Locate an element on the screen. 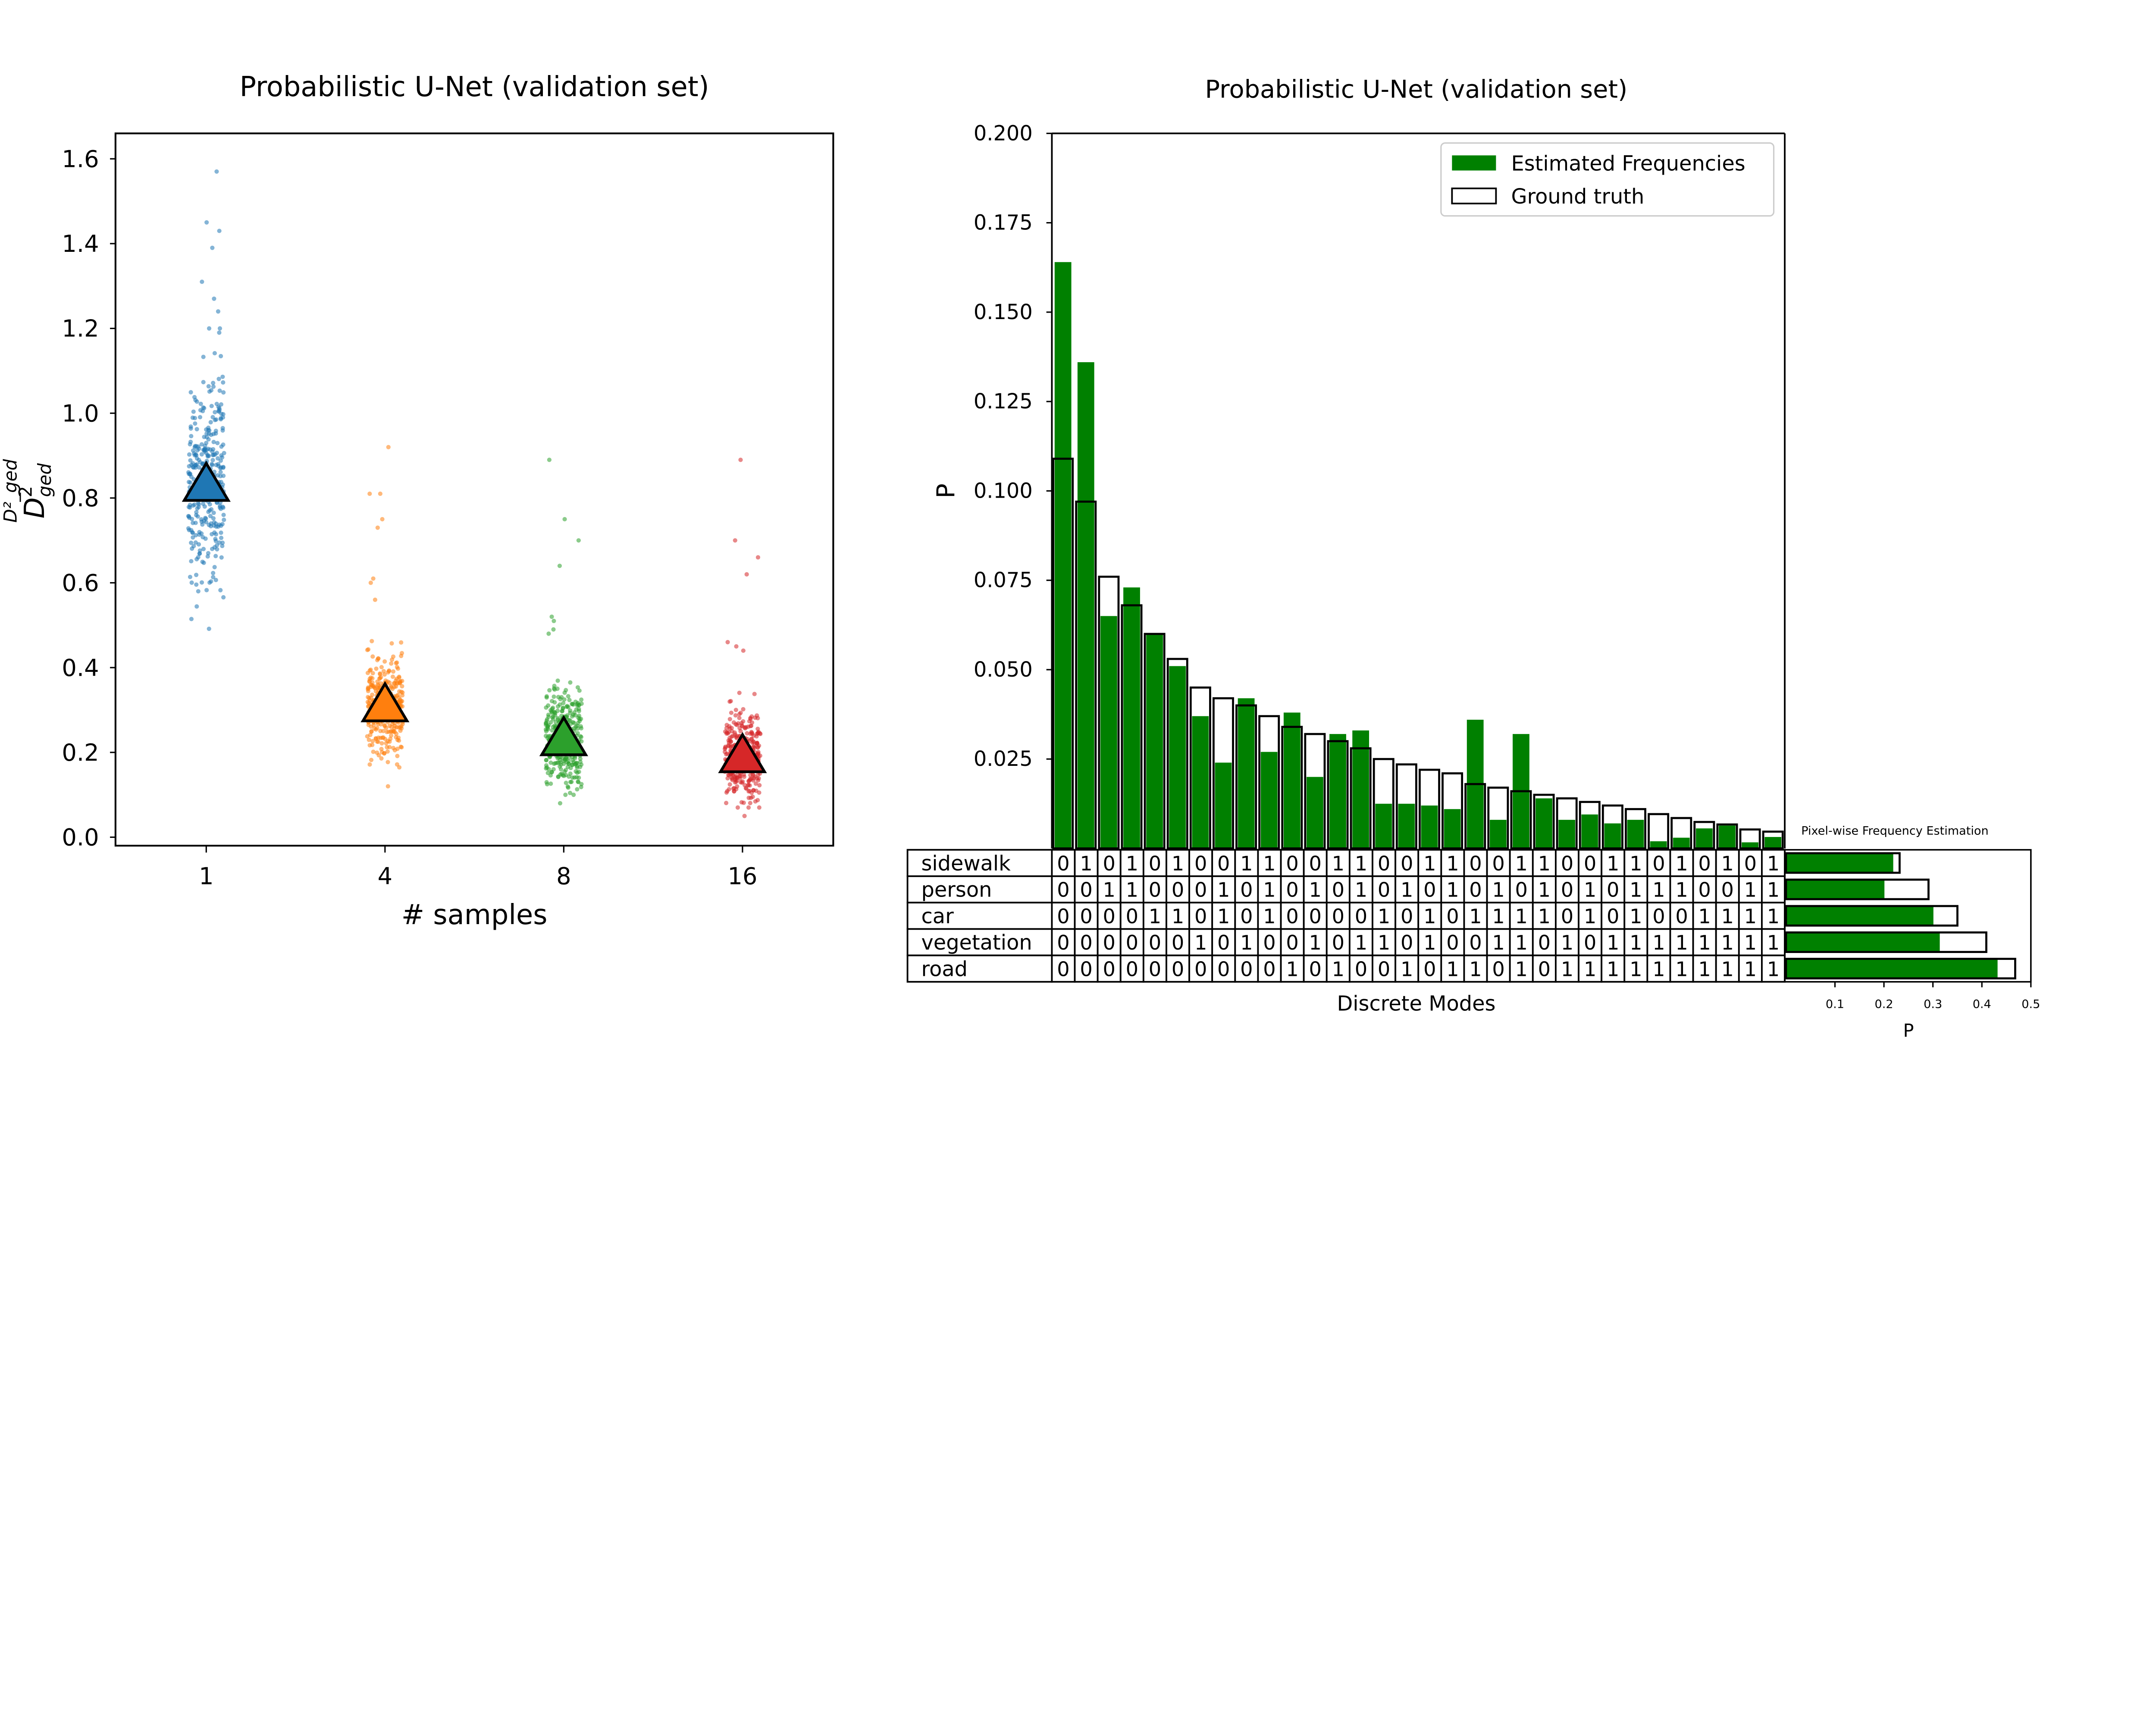 The image size is (2156, 1718). x-tick-label: 8 is located at coordinates (563, 876).